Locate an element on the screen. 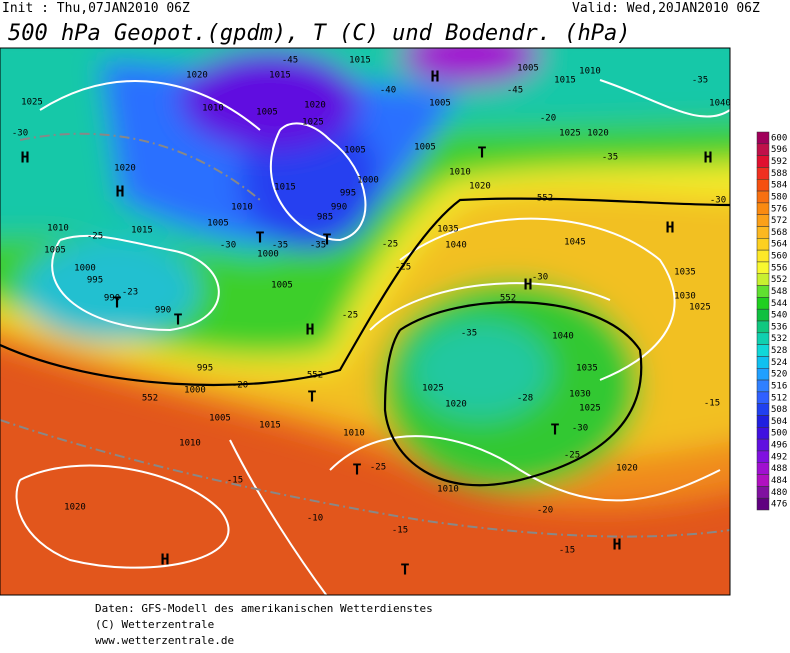 This screenshot has height=653, width=790. colorbar-label: 492 is located at coordinates (779, 457).